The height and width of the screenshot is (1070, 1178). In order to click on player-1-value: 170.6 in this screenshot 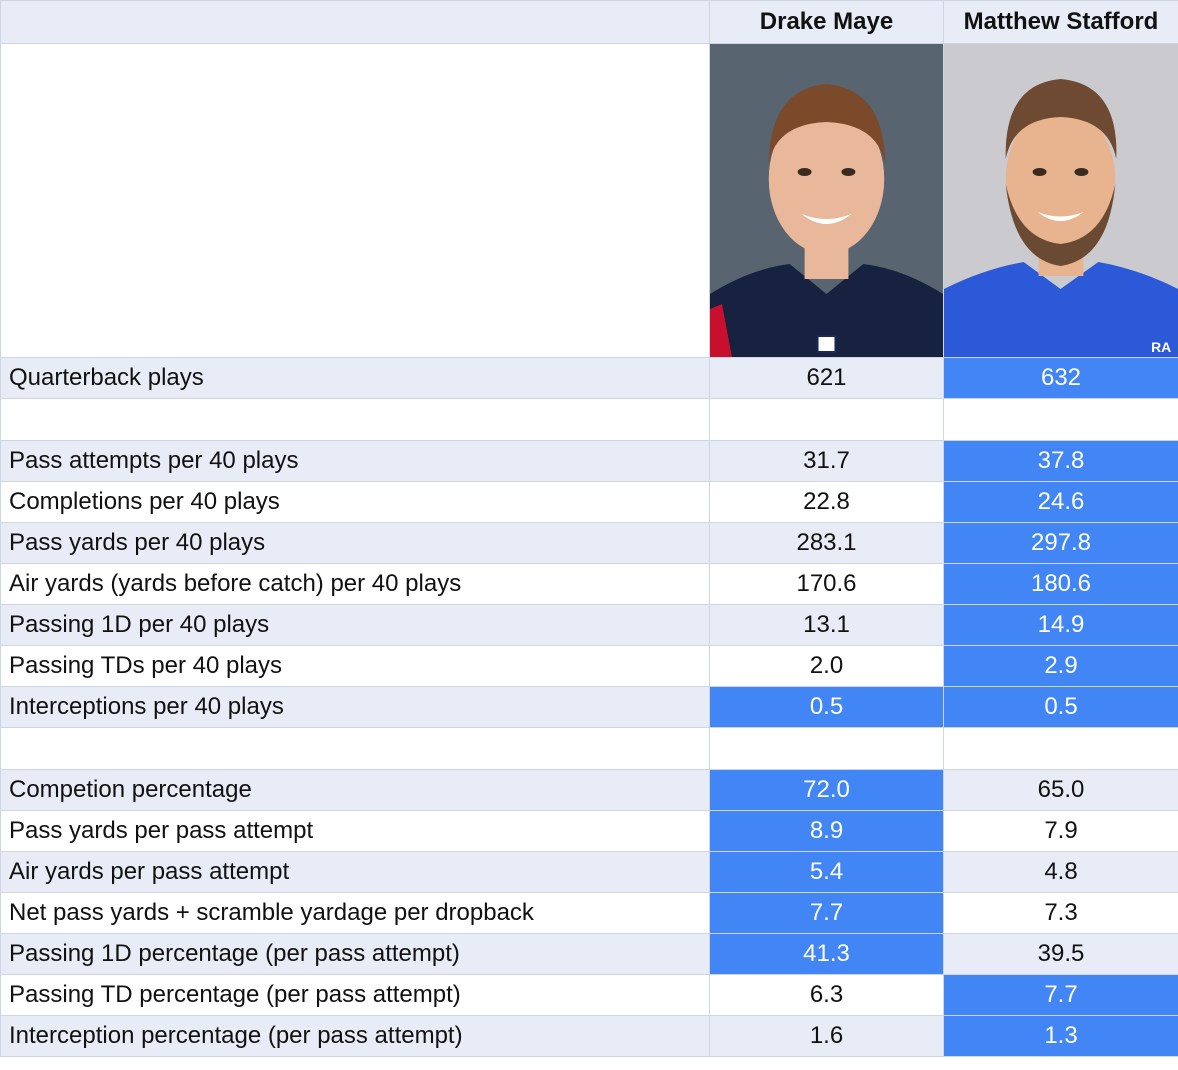, I will do `click(826, 584)`.